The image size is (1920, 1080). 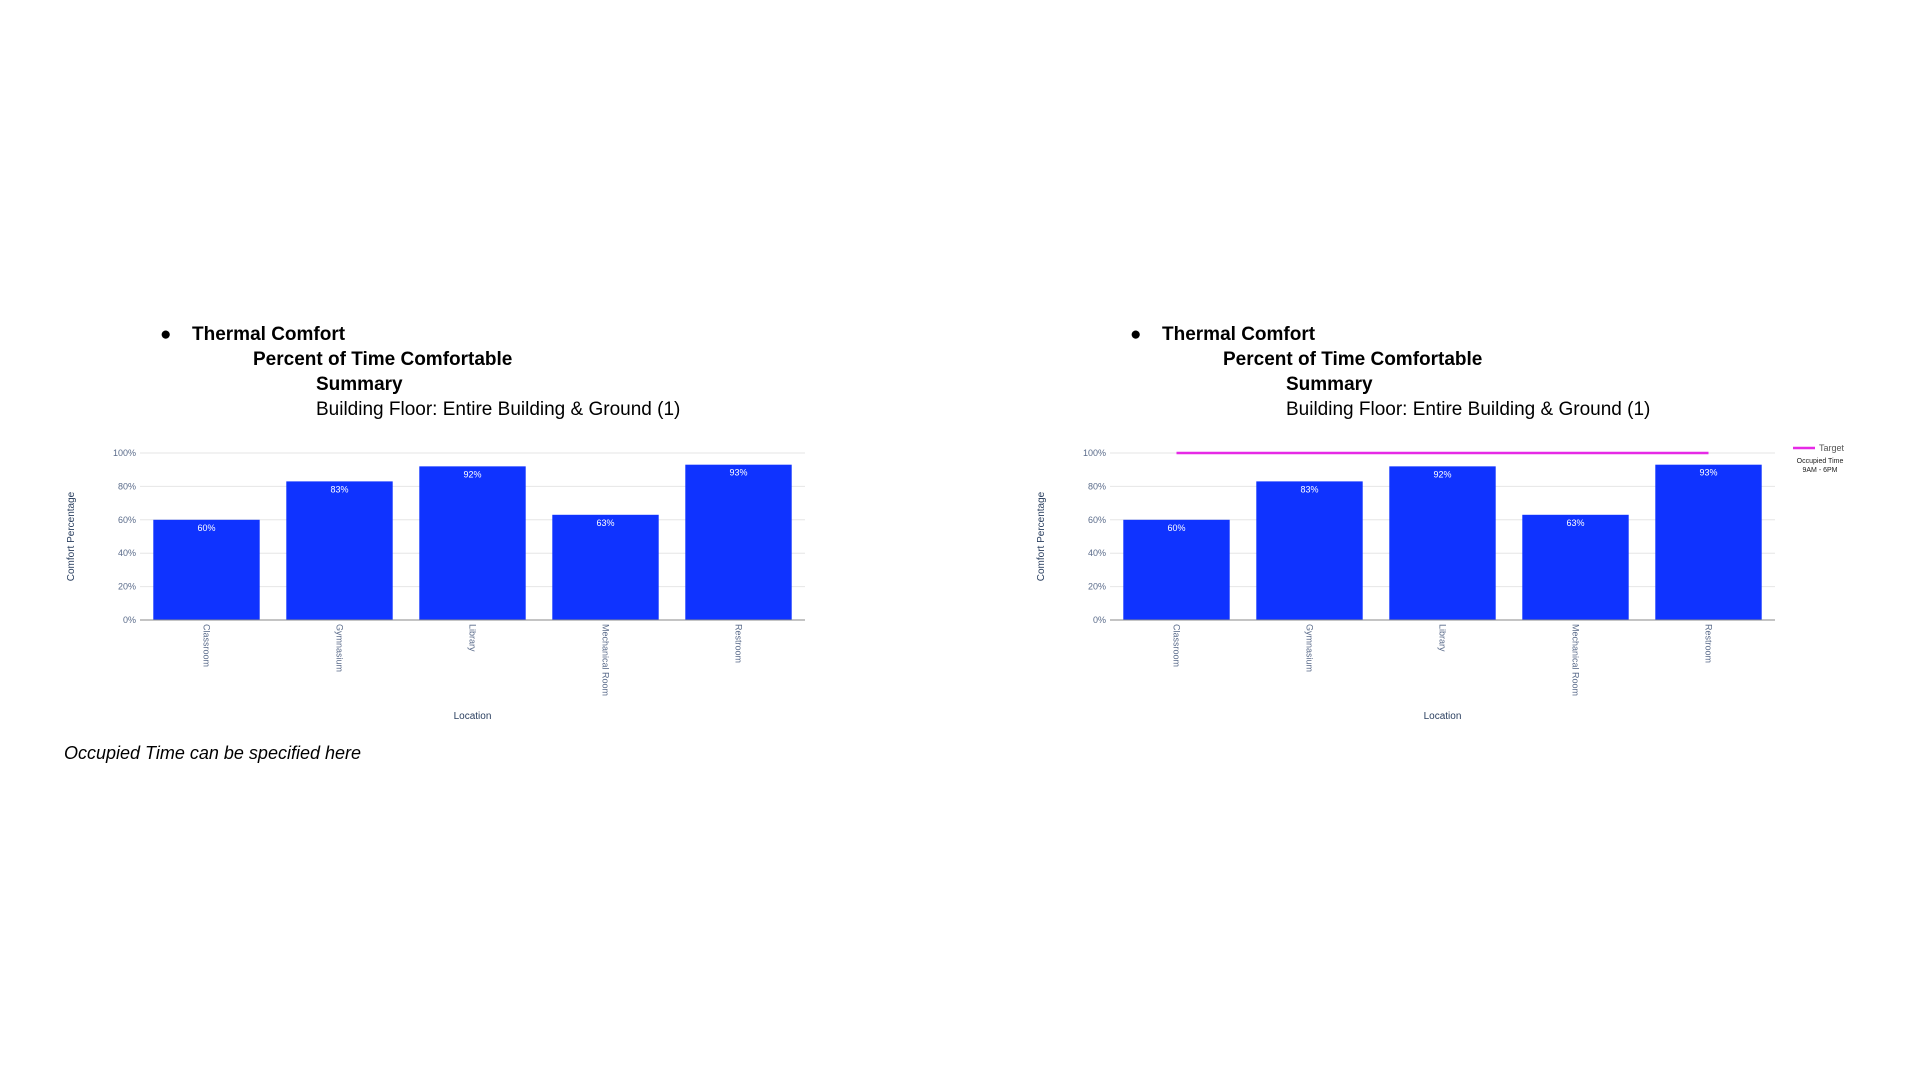 I want to click on legend-target-label: Target, so click(x=1832, y=448).